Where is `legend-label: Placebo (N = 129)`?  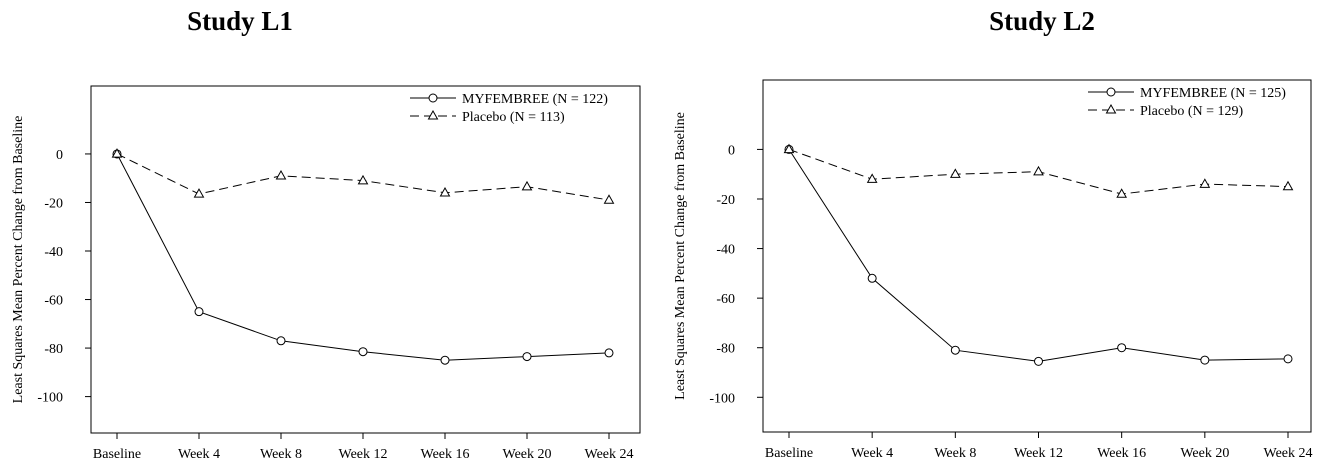 legend-label: Placebo (N = 129) is located at coordinates (1191, 111).